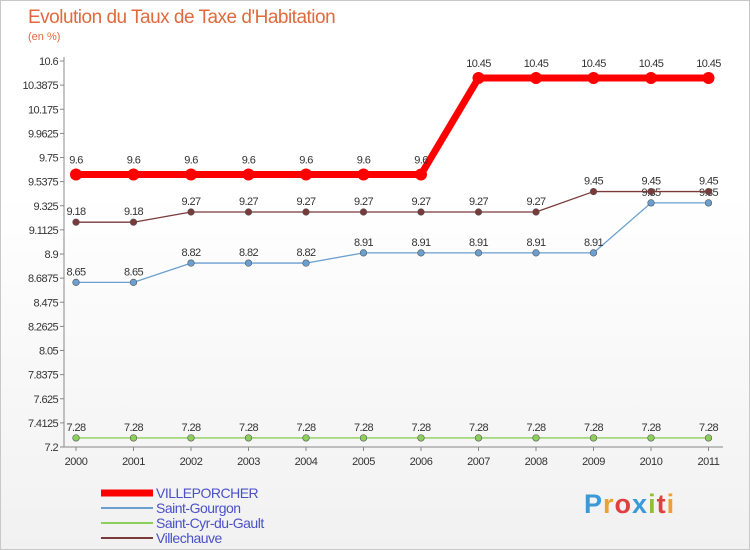 This screenshot has height=550, width=750. Describe the element at coordinates (43, 183) in the screenshot. I see `y-tick-label: 9.5375` at that location.